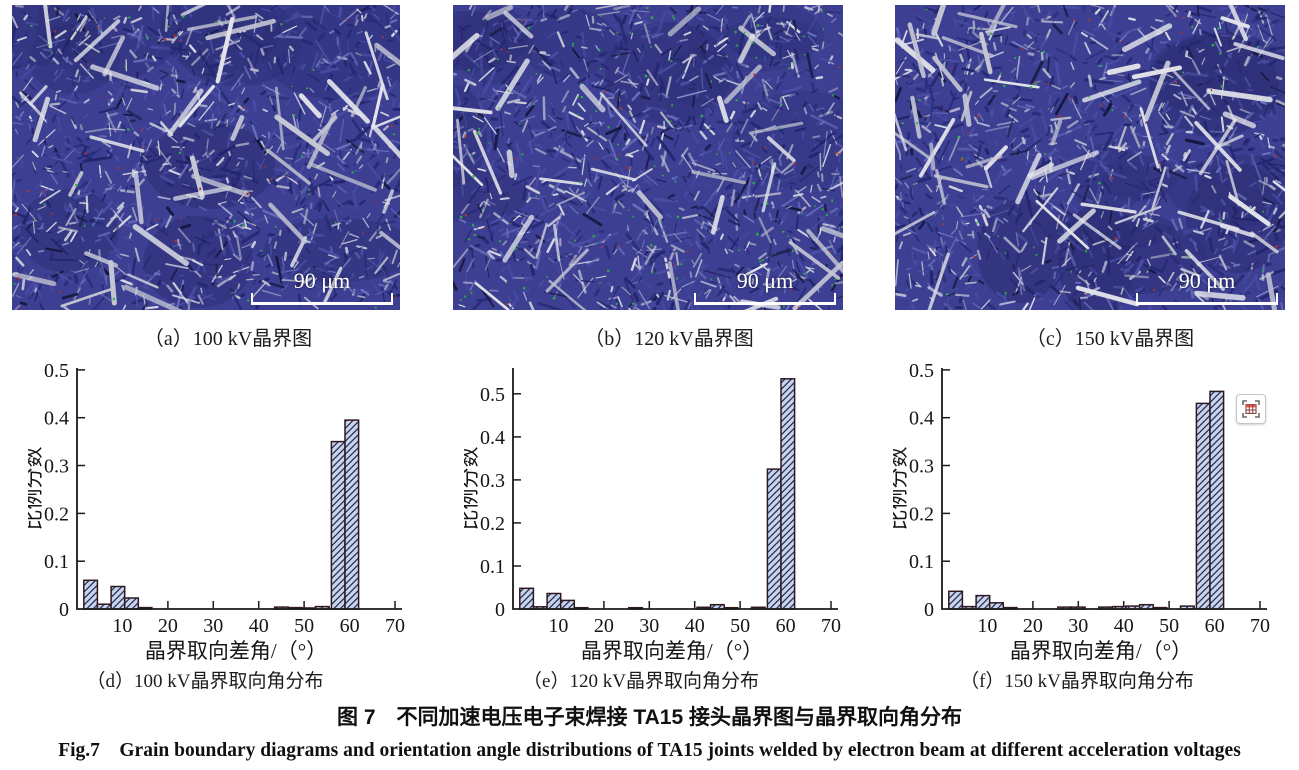 This screenshot has width=1299, height=770. Describe the element at coordinates (228, 339) in the screenshot. I see `panel-label-a: （a）100 kV晶界图` at that location.